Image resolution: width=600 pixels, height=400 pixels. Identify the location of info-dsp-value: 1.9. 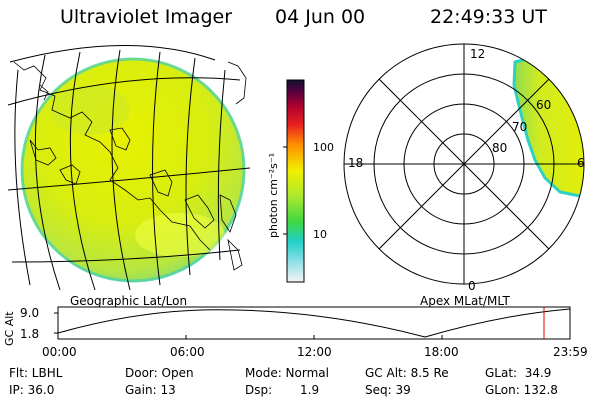
(310, 390).